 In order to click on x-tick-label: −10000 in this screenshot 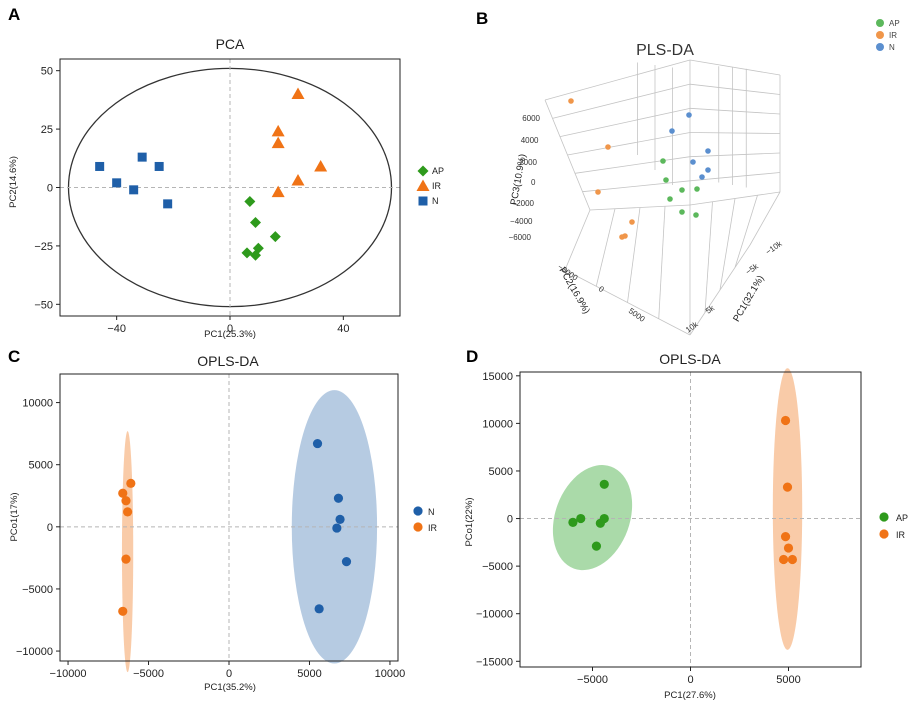, I will do `click(68, 674)`.